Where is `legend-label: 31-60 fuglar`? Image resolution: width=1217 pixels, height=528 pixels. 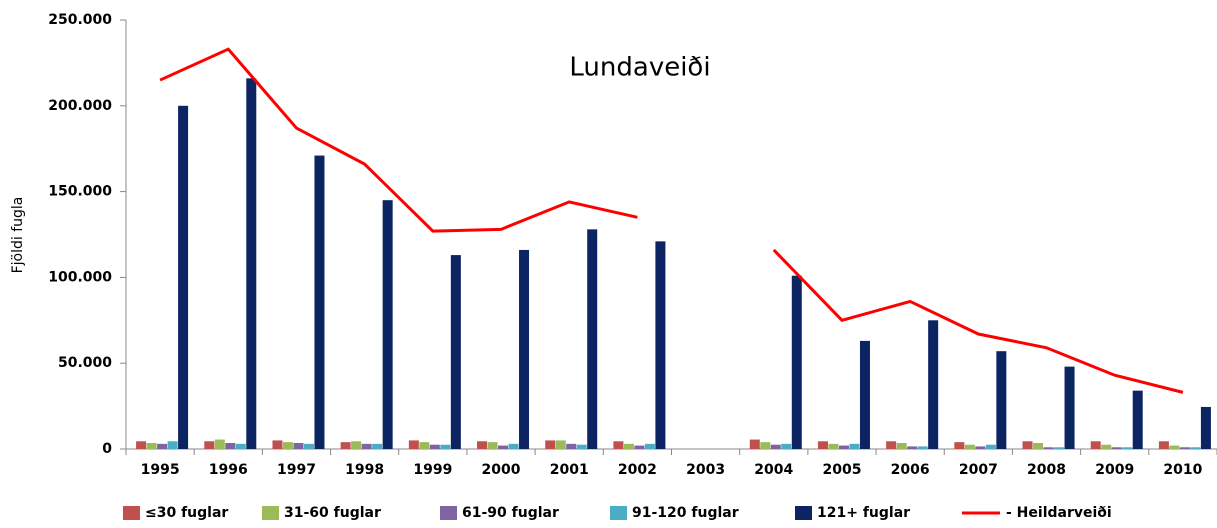 legend-label: 31-60 fuglar is located at coordinates (332, 513).